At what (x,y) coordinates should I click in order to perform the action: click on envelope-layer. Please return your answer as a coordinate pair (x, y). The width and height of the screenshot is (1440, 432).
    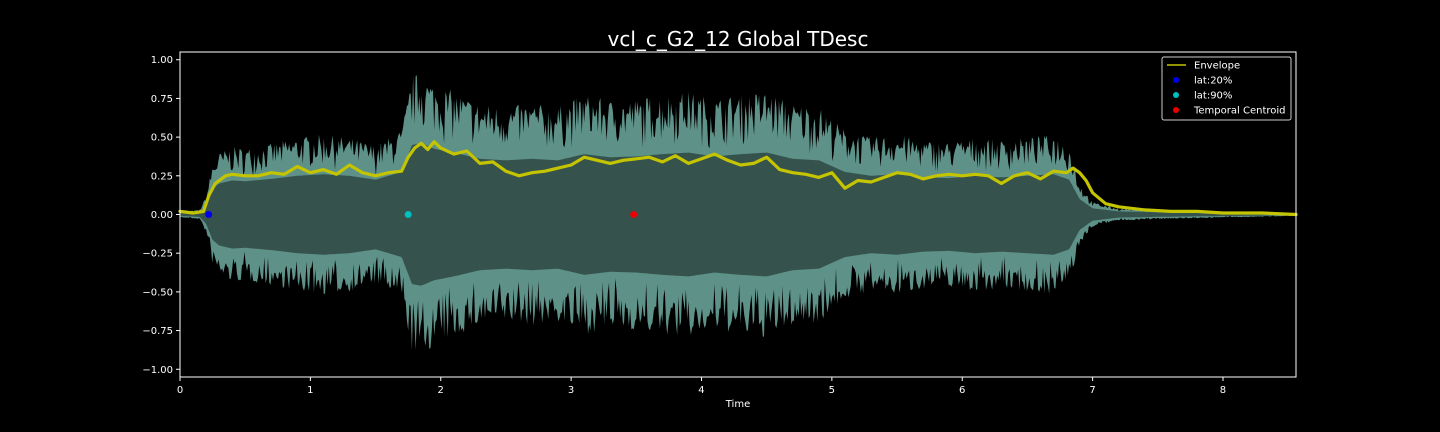
    Looking at the image, I should click on (738, 178).